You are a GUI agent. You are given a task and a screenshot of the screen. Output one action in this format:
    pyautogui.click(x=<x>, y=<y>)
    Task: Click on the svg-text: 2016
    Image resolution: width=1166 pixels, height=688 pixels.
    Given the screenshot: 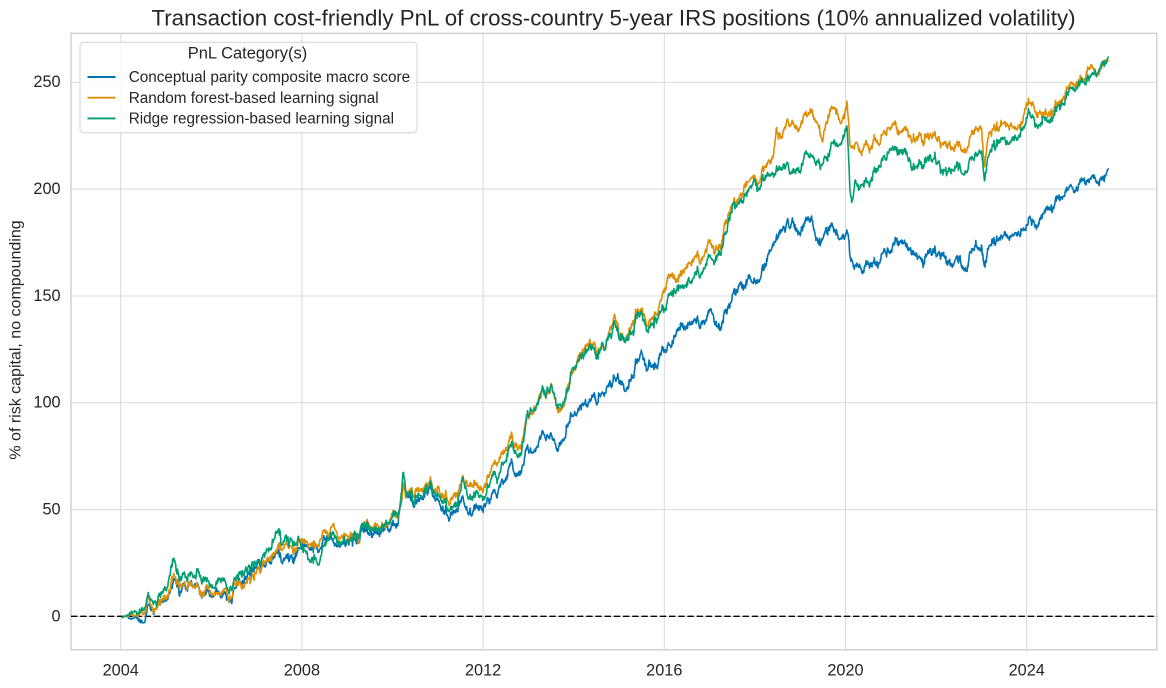 What is the action you would take?
    pyautogui.click(x=664, y=671)
    